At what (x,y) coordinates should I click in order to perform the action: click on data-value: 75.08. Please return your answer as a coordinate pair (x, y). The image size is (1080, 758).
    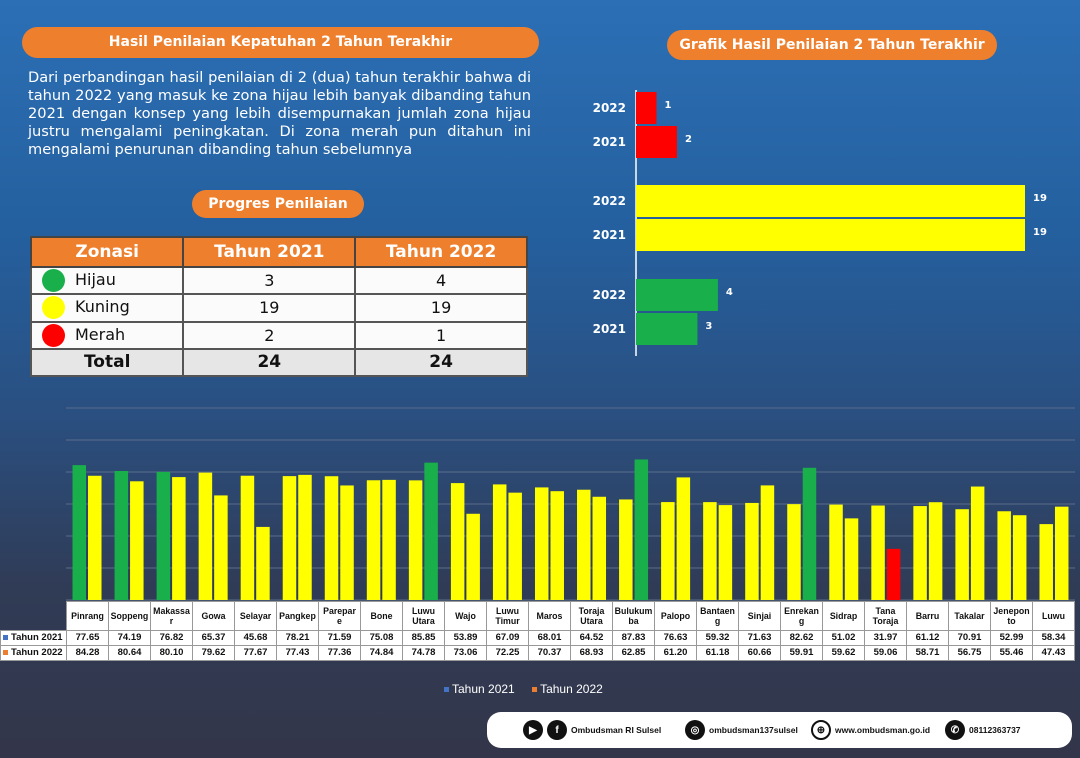
    Looking at the image, I should click on (381, 638).